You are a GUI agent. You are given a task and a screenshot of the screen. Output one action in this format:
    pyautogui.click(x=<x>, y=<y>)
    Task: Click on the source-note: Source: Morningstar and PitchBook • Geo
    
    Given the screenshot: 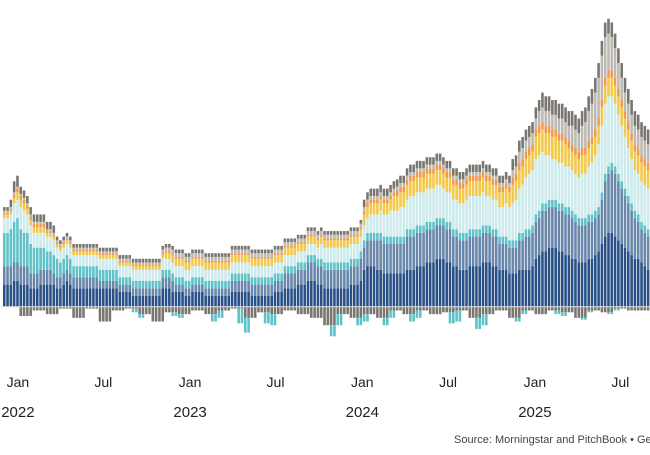 What is the action you would take?
    pyautogui.click(x=552, y=440)
    